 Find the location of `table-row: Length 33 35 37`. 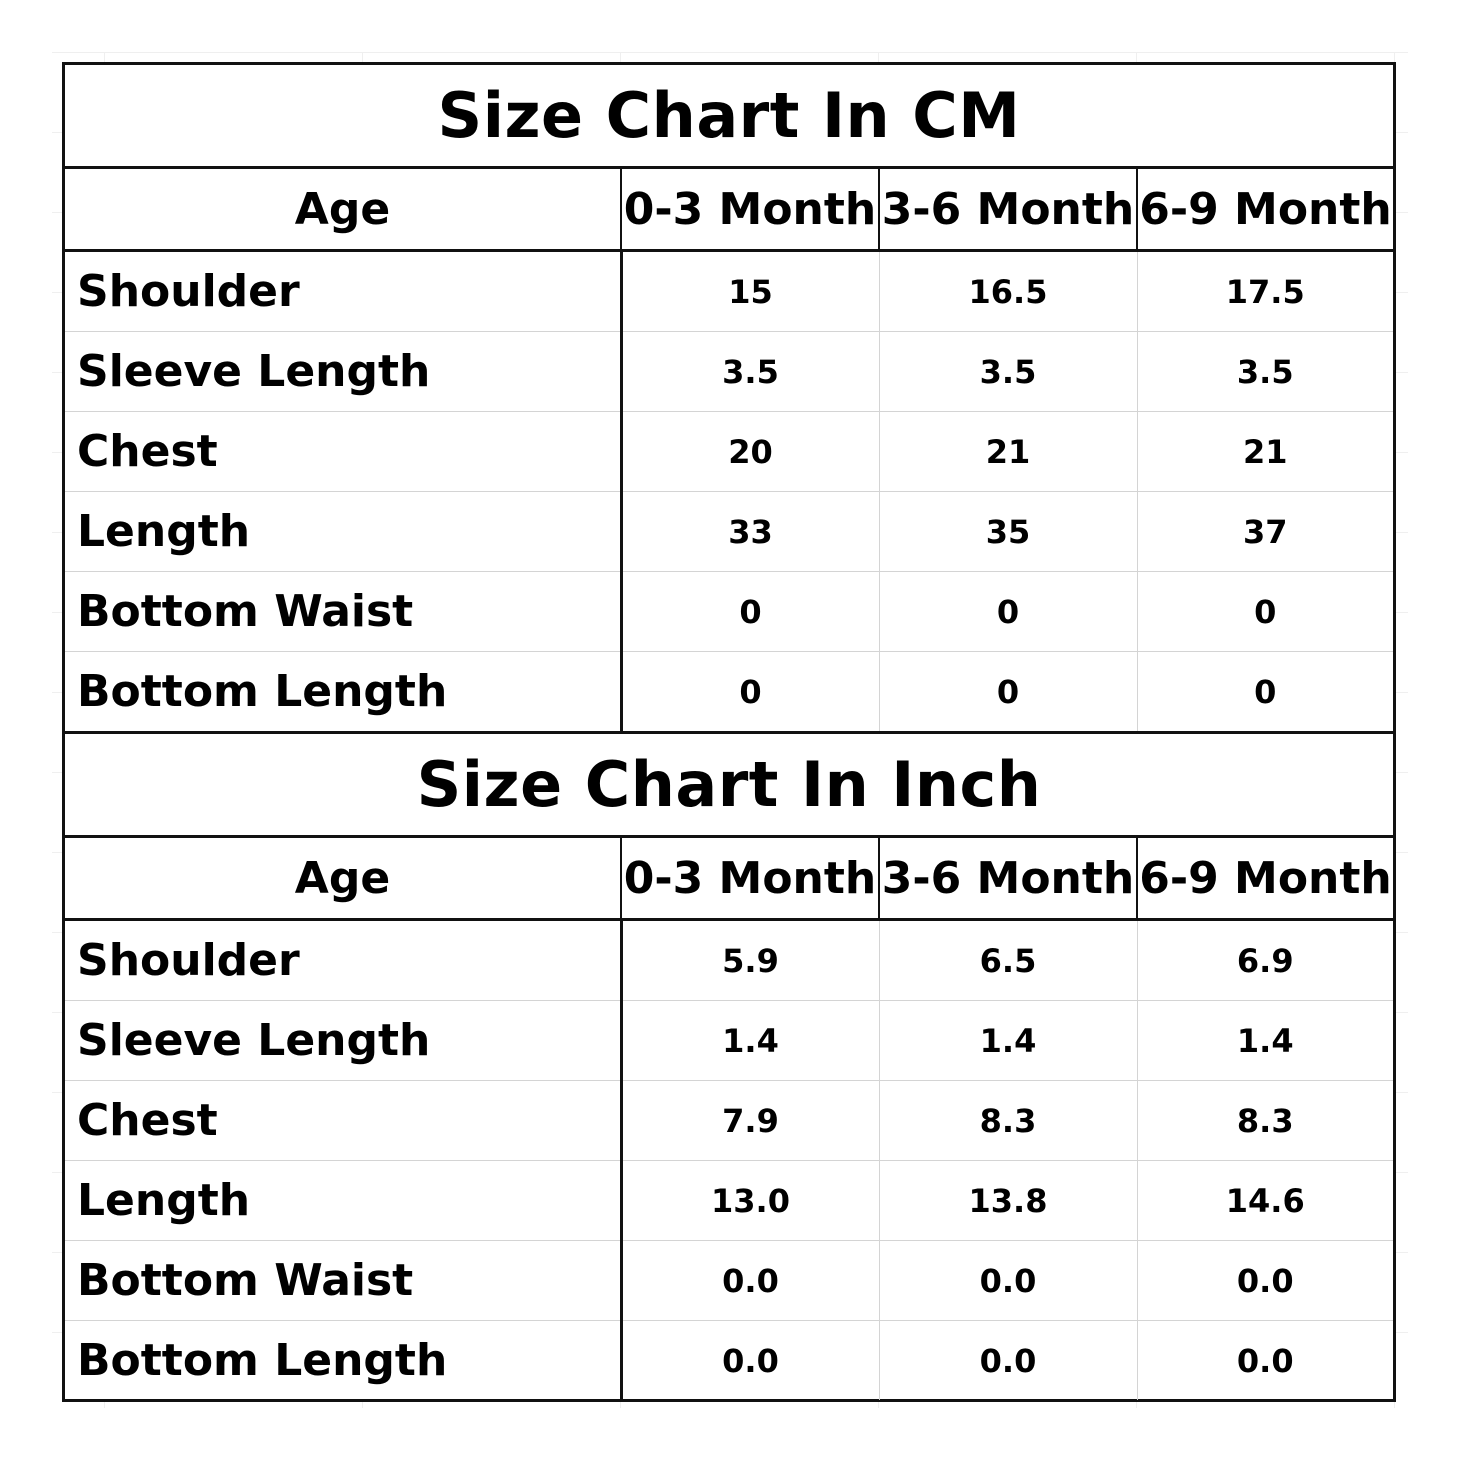

table-row: Length 33 35 37 is located at coordinates (729, 531).